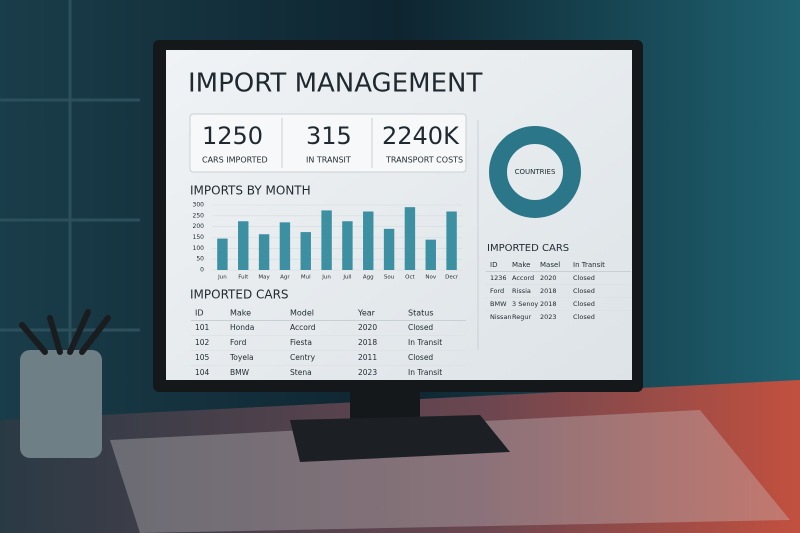 This screenshot has width=800, height=533. What do you see at coordinates (301, 372) in the screenshot?
I see `table-cell: Stena` at bounding box center [301, 372].